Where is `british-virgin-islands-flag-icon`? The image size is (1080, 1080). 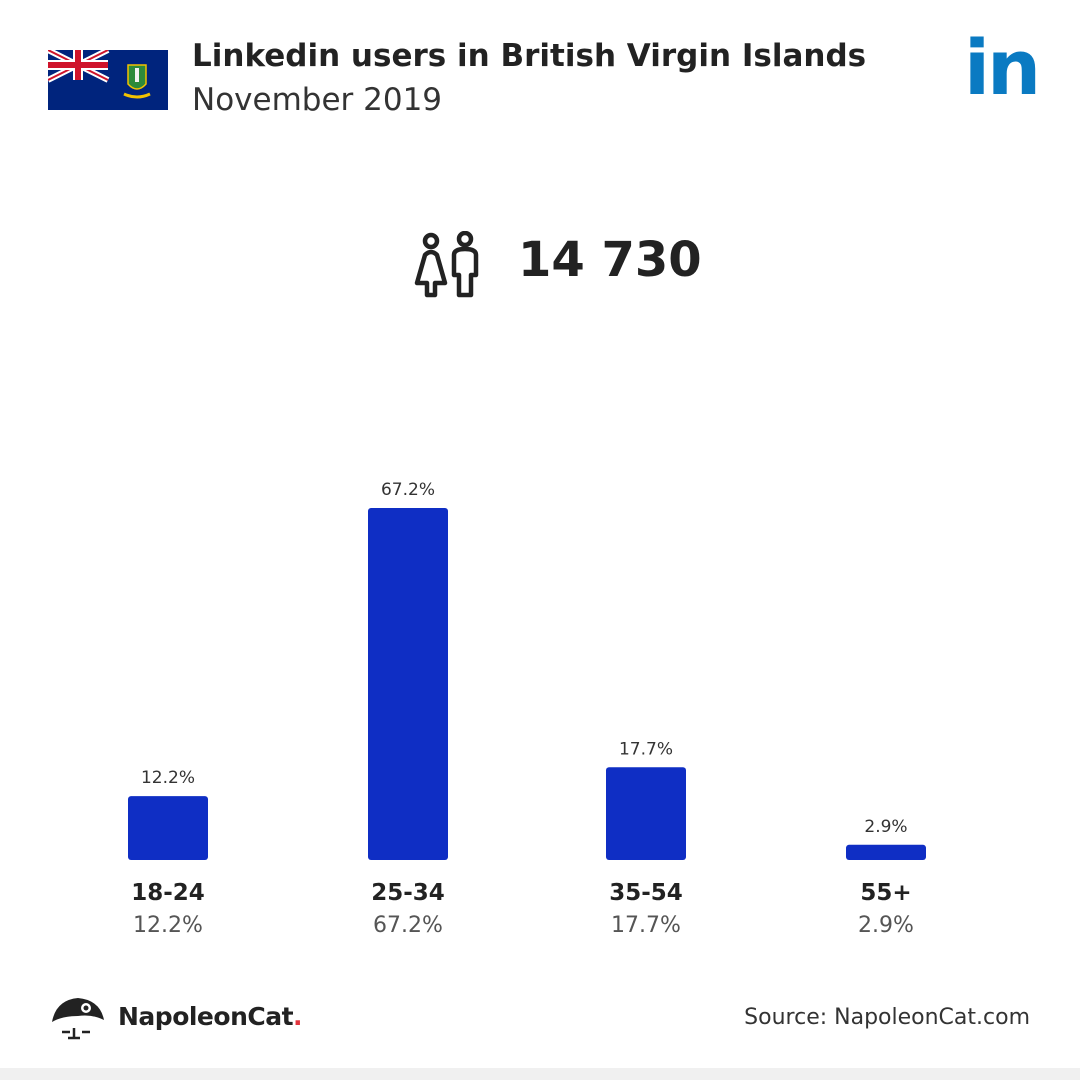 british-virgin-islands-flag-icon is located at coordinates (108, 80).